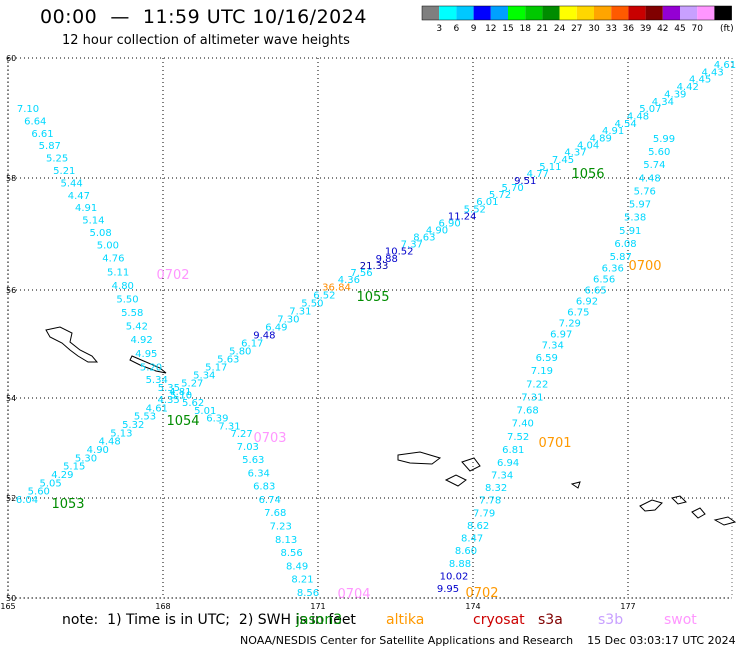 This screenshot has height=650, width=740. Describe the element at coordinates (324, 295) in the screenshot. I see `wave-height-value: 6.52` at that location.